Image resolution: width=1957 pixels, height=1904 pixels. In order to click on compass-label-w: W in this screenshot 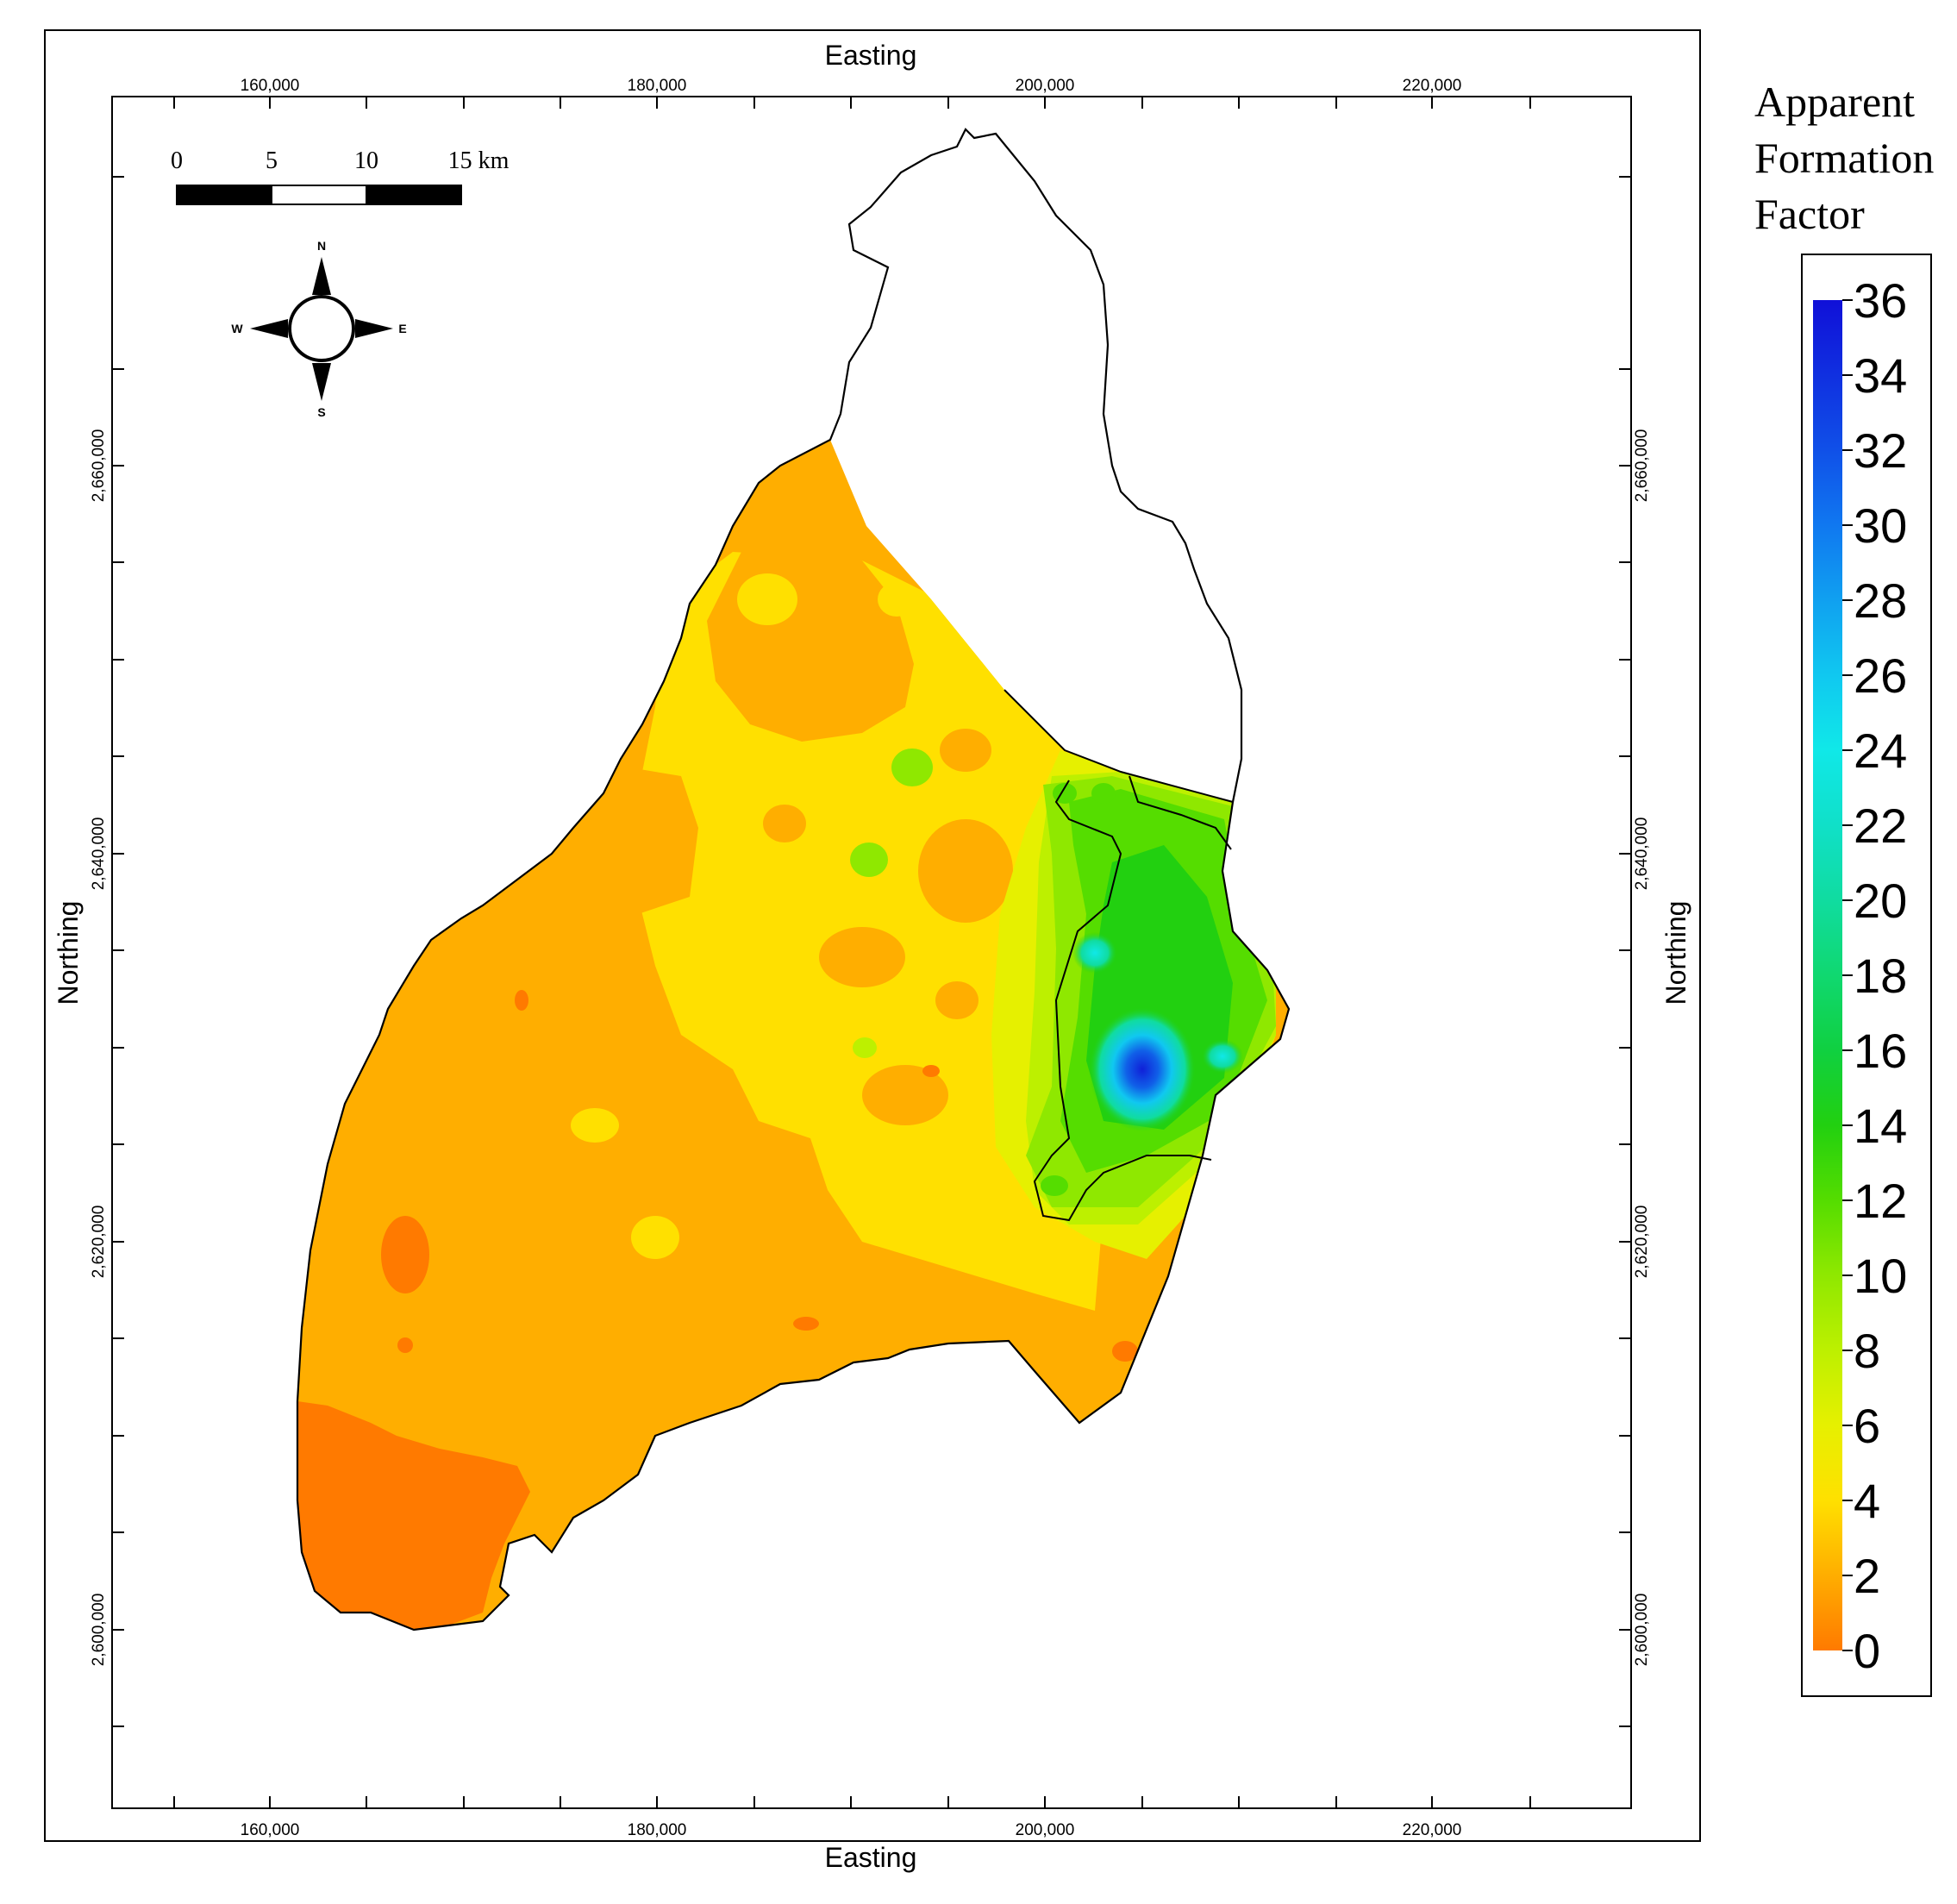, I will do `click(237, 329)`.